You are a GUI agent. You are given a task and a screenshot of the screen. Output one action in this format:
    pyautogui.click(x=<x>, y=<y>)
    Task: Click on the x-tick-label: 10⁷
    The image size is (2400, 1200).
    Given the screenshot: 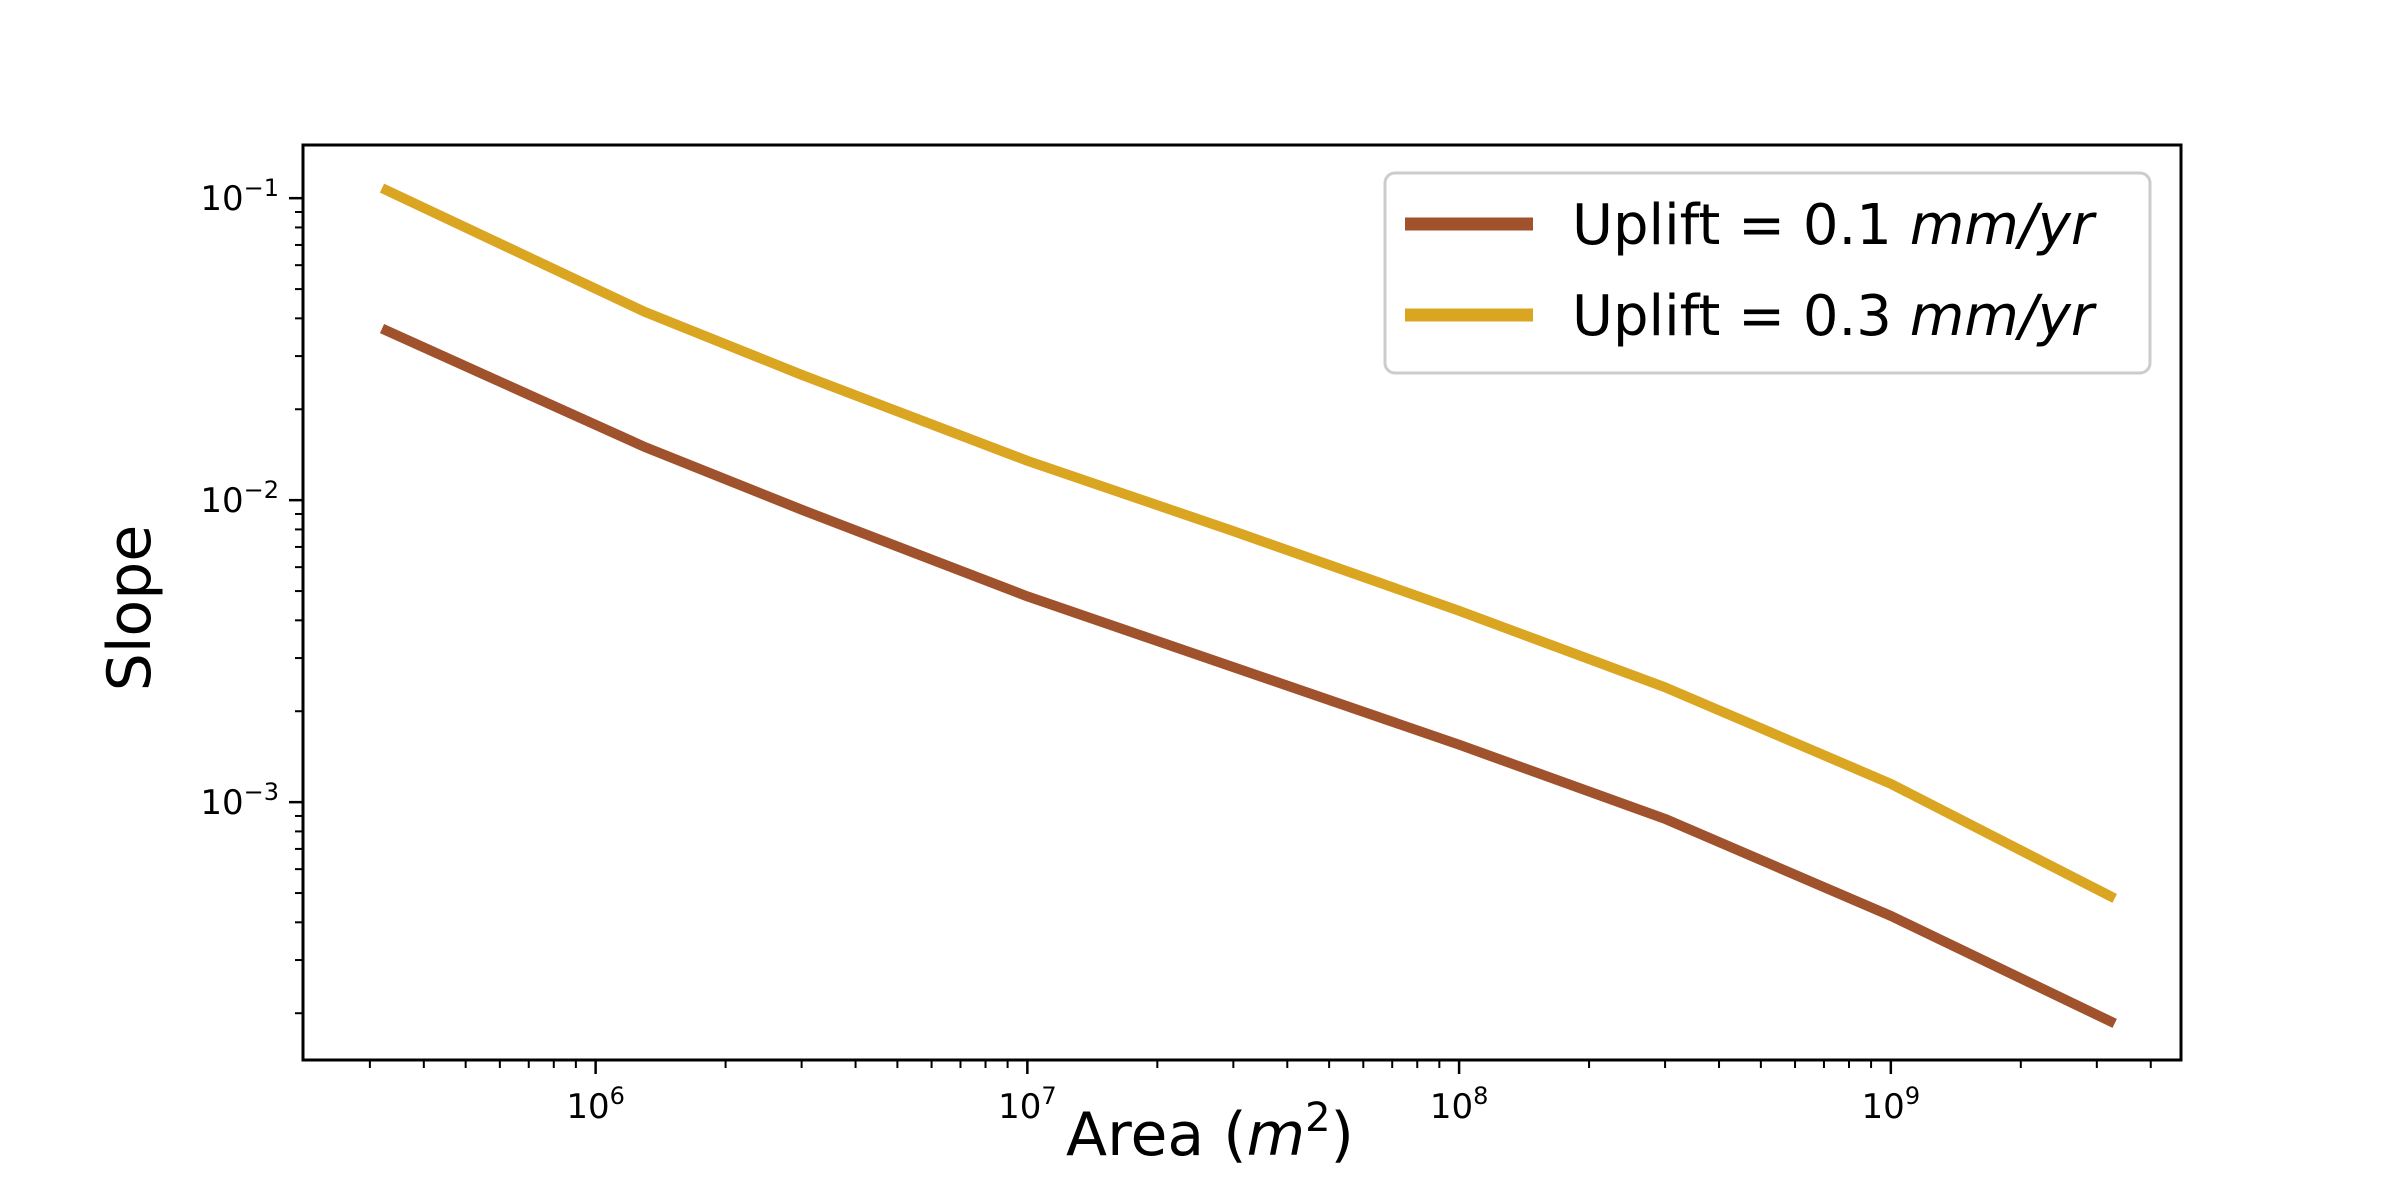 What is the action you would take?
    pyautogui.click(x=1027, y=1104)
    